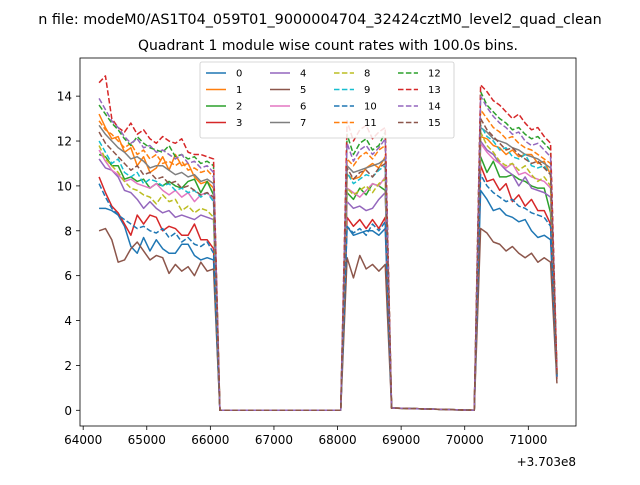 The width and height of the screenshot is (640, 485). I want to click on legend-box, so click(327, 100).